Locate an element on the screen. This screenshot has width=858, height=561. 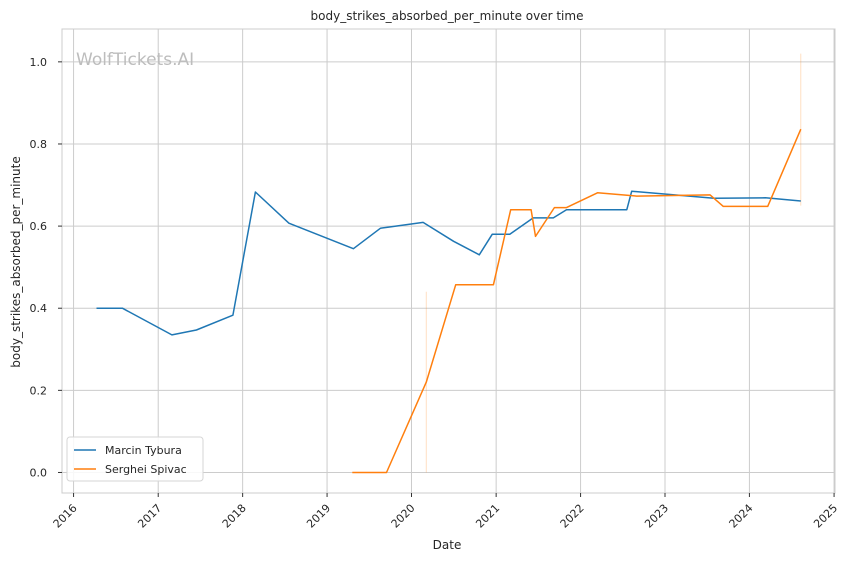
legend-label: Marcin Tybura is located at coordinates (143, 450).